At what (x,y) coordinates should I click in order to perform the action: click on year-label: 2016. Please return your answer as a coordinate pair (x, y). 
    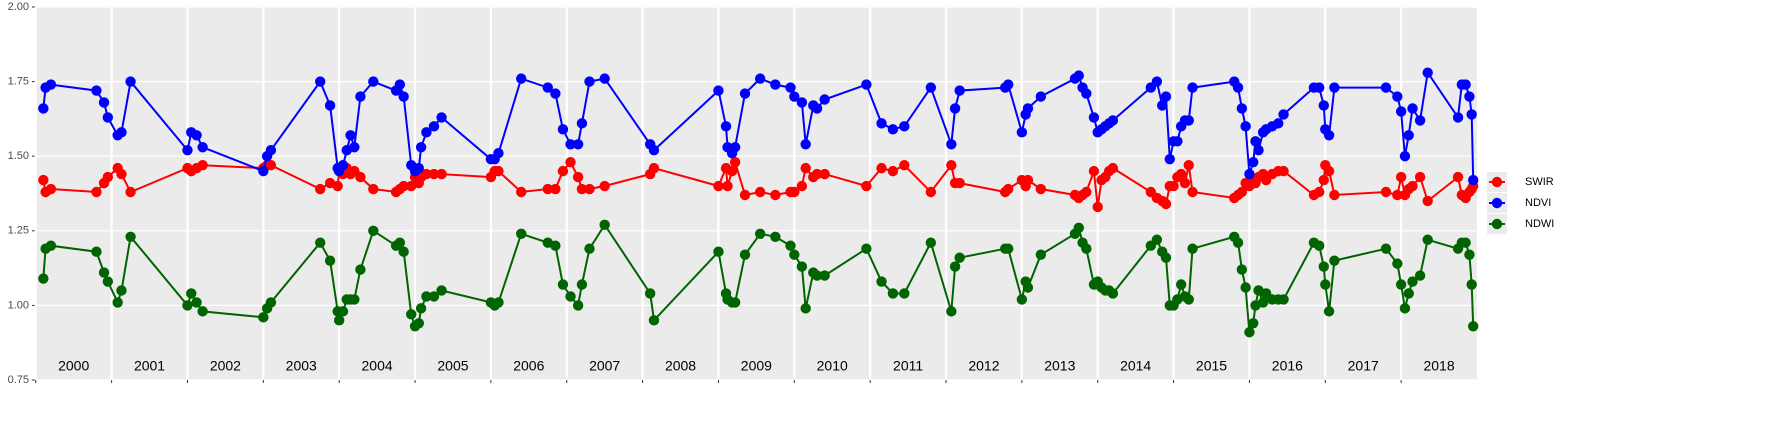
    Looking at the image, I should click on (1287, 366).